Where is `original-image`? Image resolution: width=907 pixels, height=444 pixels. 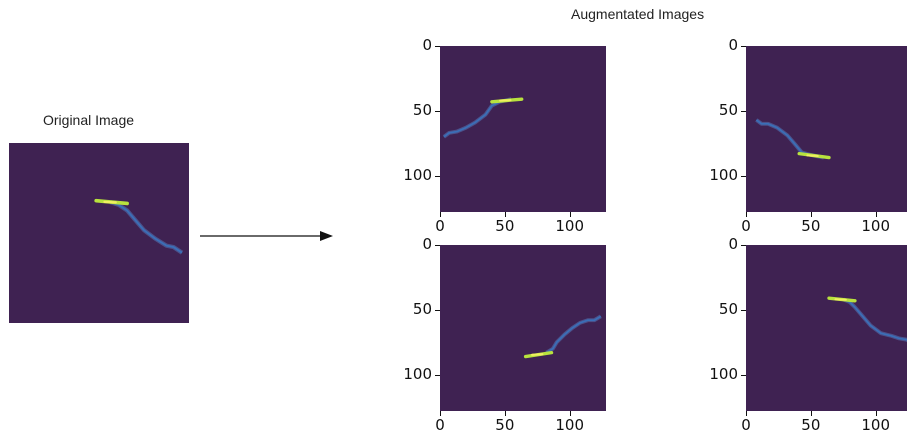 original-image is located at coordinates (99, 233).